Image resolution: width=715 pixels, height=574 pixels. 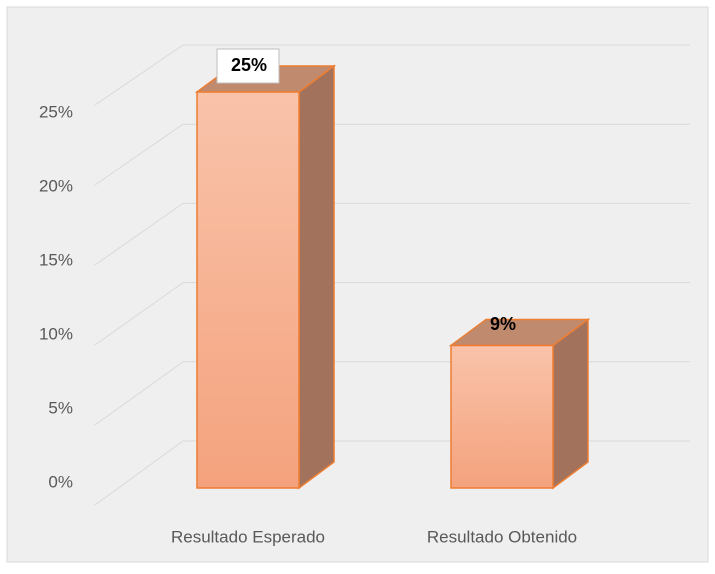 I want to click on data-label: 25%, so click(x=249, y=65).